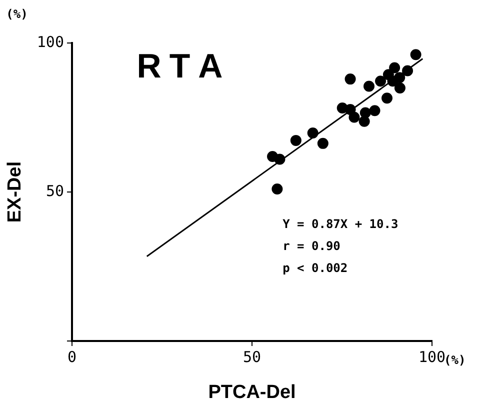  Describe the element at coordinates (15, 192) in the screenshot. I see `y-axis-title: EX-Del` at that location.